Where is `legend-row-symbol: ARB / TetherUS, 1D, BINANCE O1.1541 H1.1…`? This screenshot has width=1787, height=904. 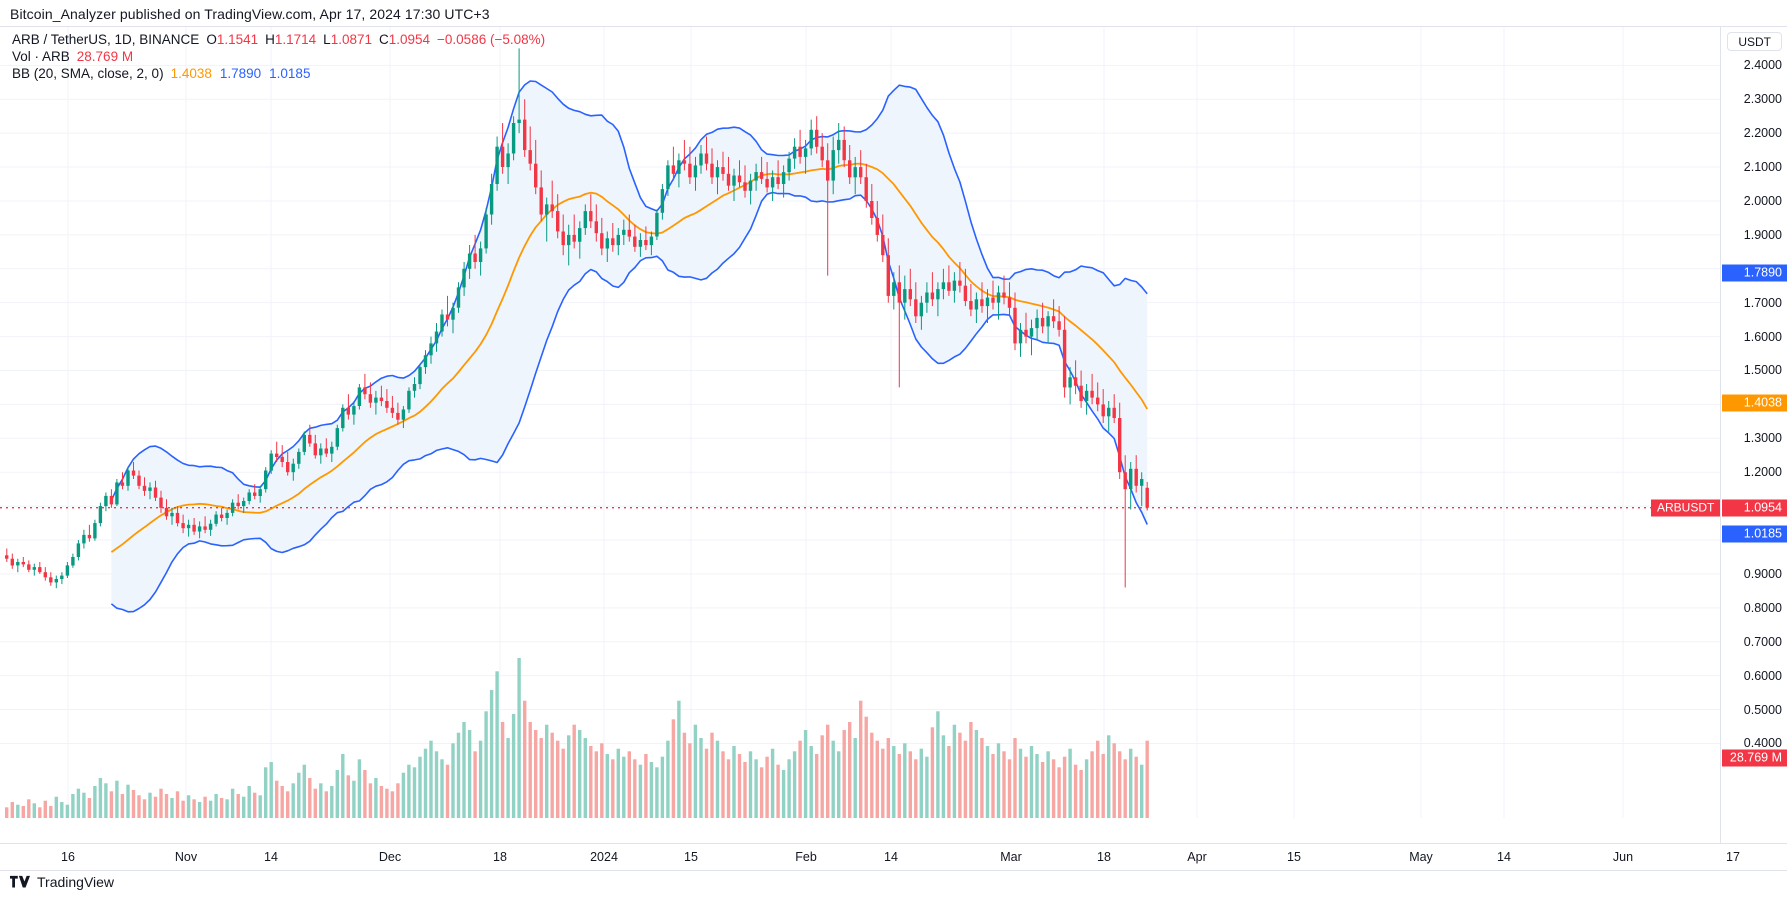
legend-row-symbol: ARB / TetherUS, 1D, BINANCE O1.1541 H1.1… is located at coordinates (278, 39).